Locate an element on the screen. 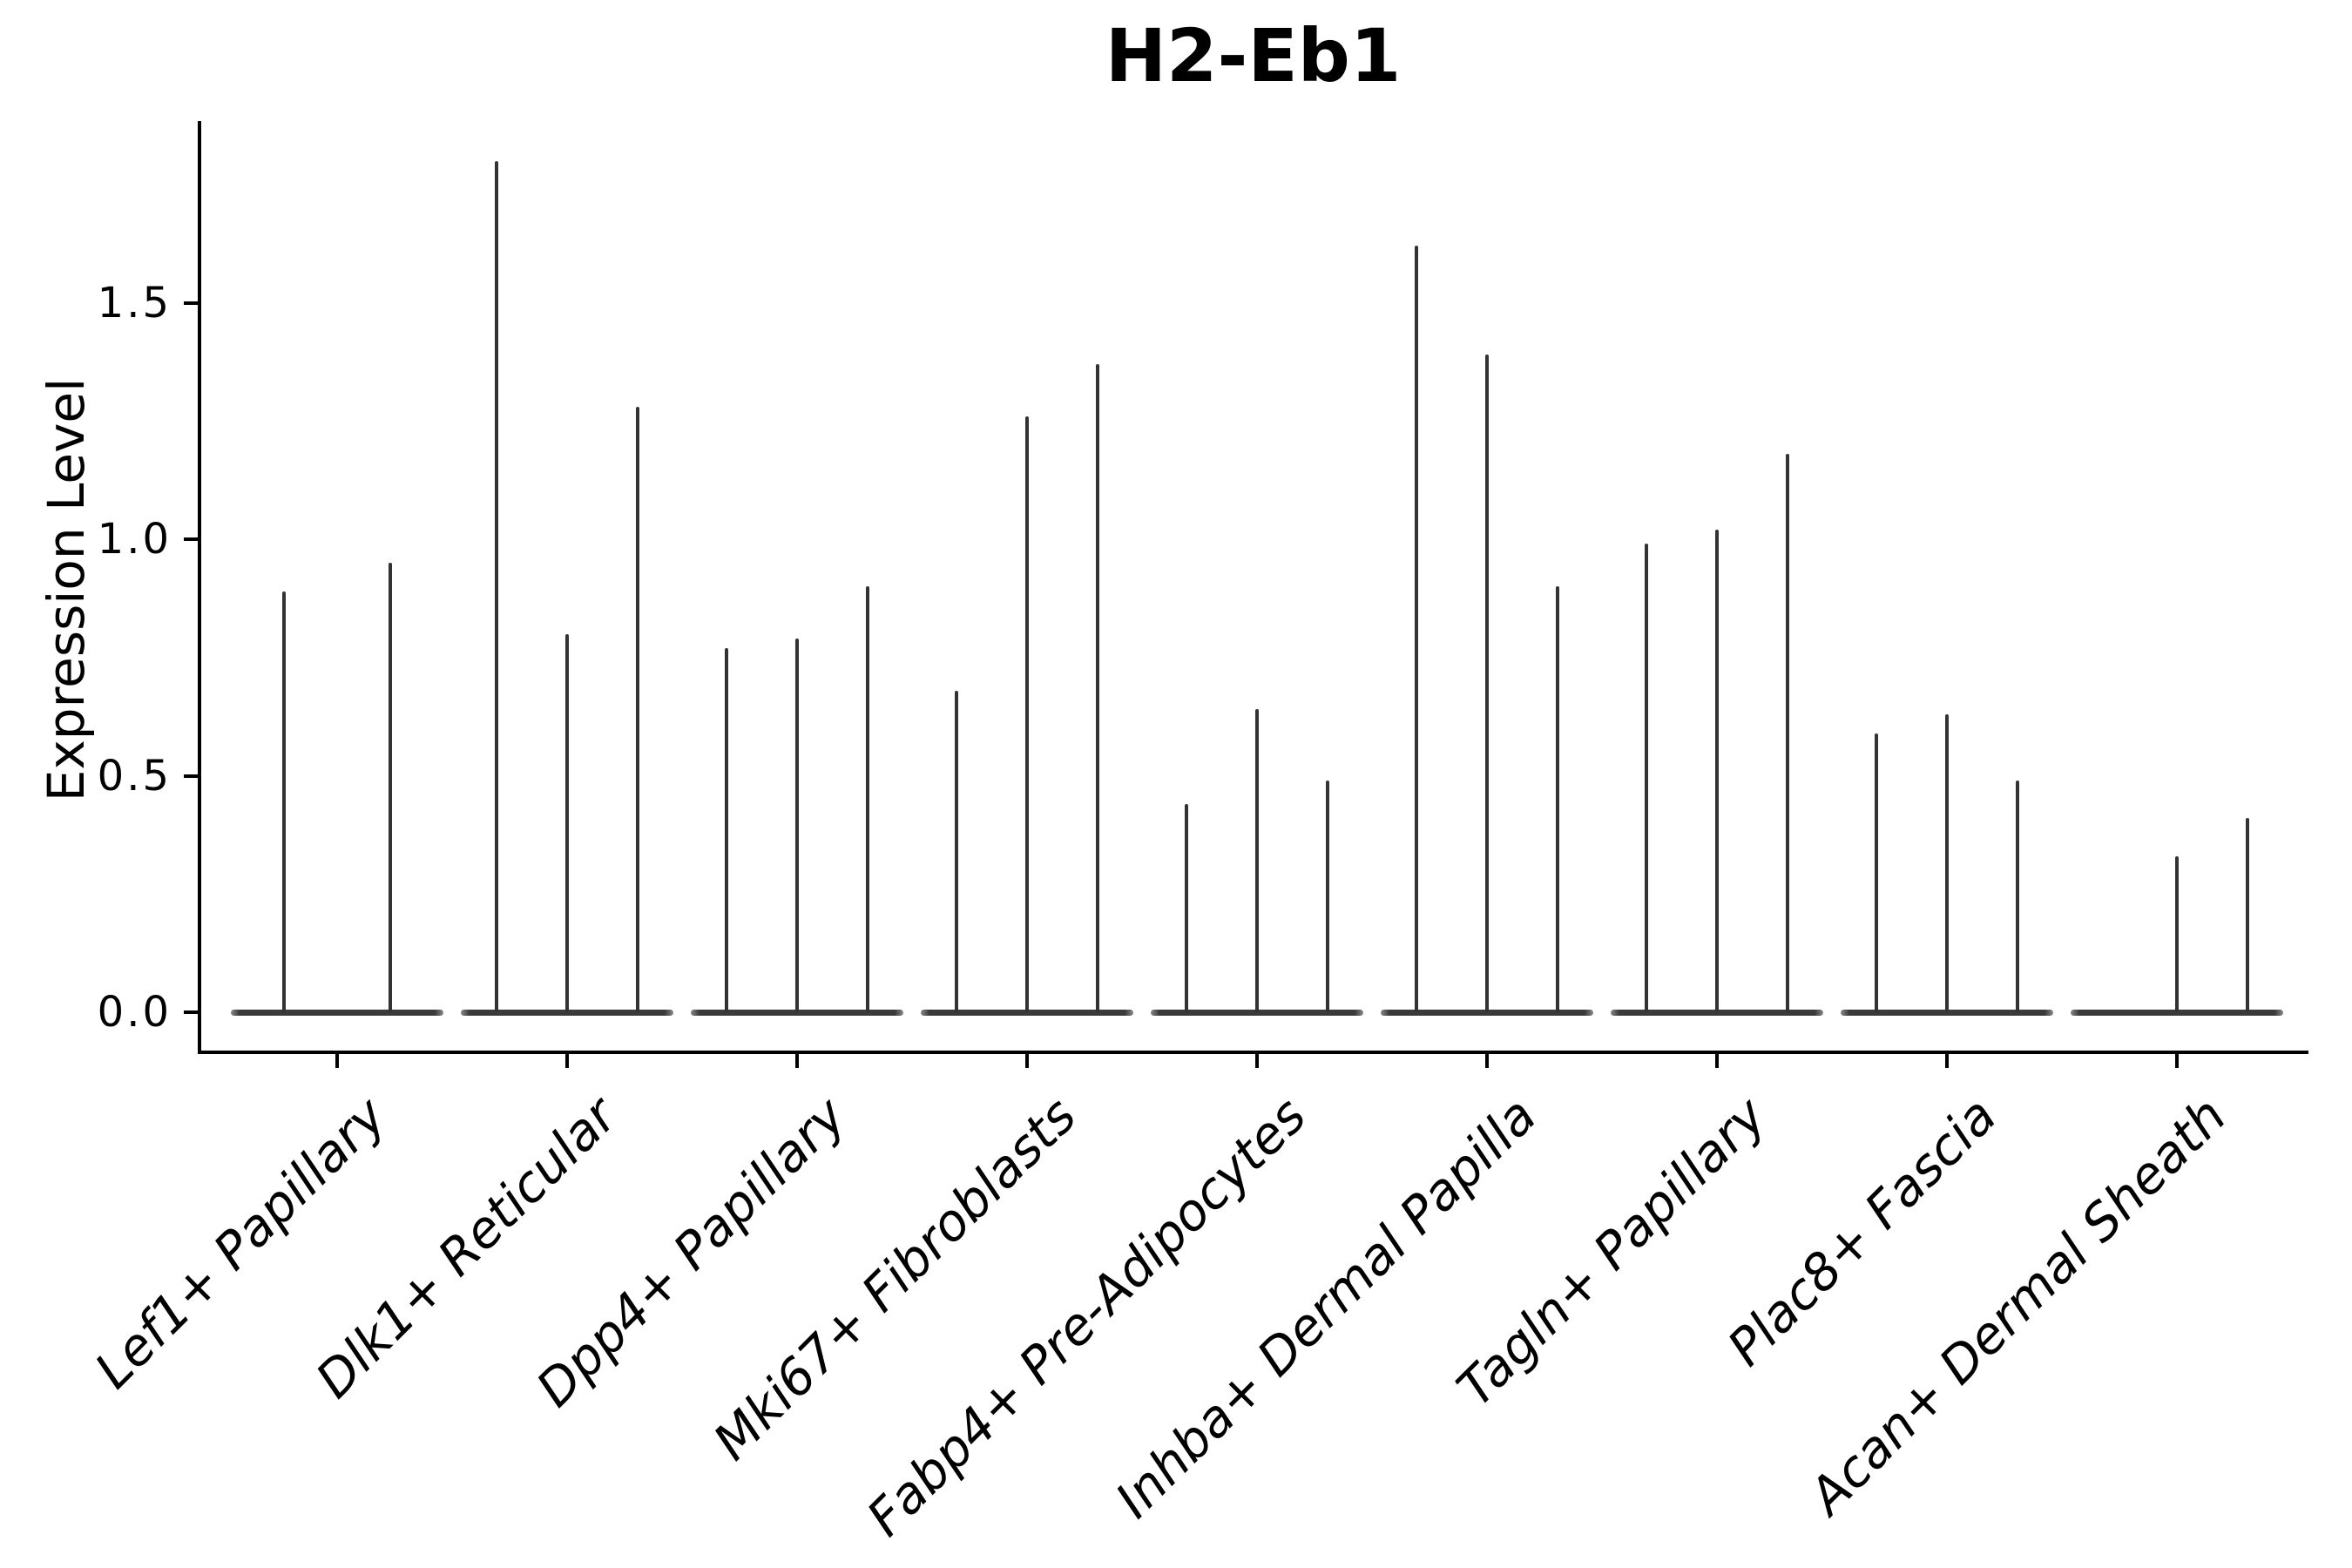  x-category-label: Fabp4+ Pre-Adipocytes is located at coordinates (1086, 1316).